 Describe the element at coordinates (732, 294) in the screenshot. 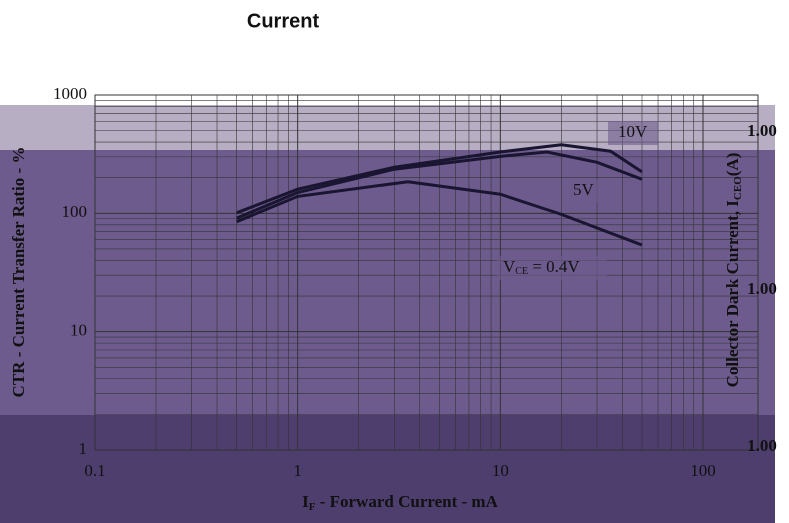

I see `y2-label-part: Collector Dark Current, I` at that location.